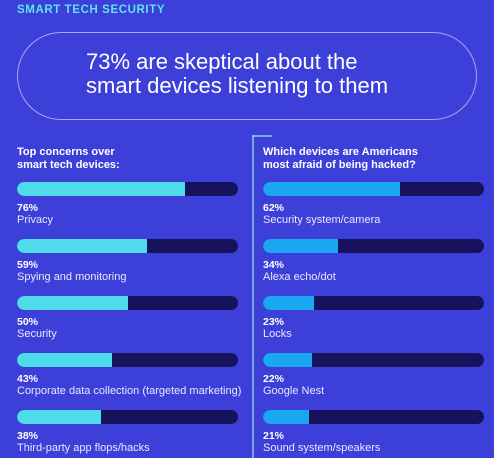  What do you see at coordinates (294, 391) in the screenshot?
I see `device-category-label: Google Nest` at bounding box center [294, 391].